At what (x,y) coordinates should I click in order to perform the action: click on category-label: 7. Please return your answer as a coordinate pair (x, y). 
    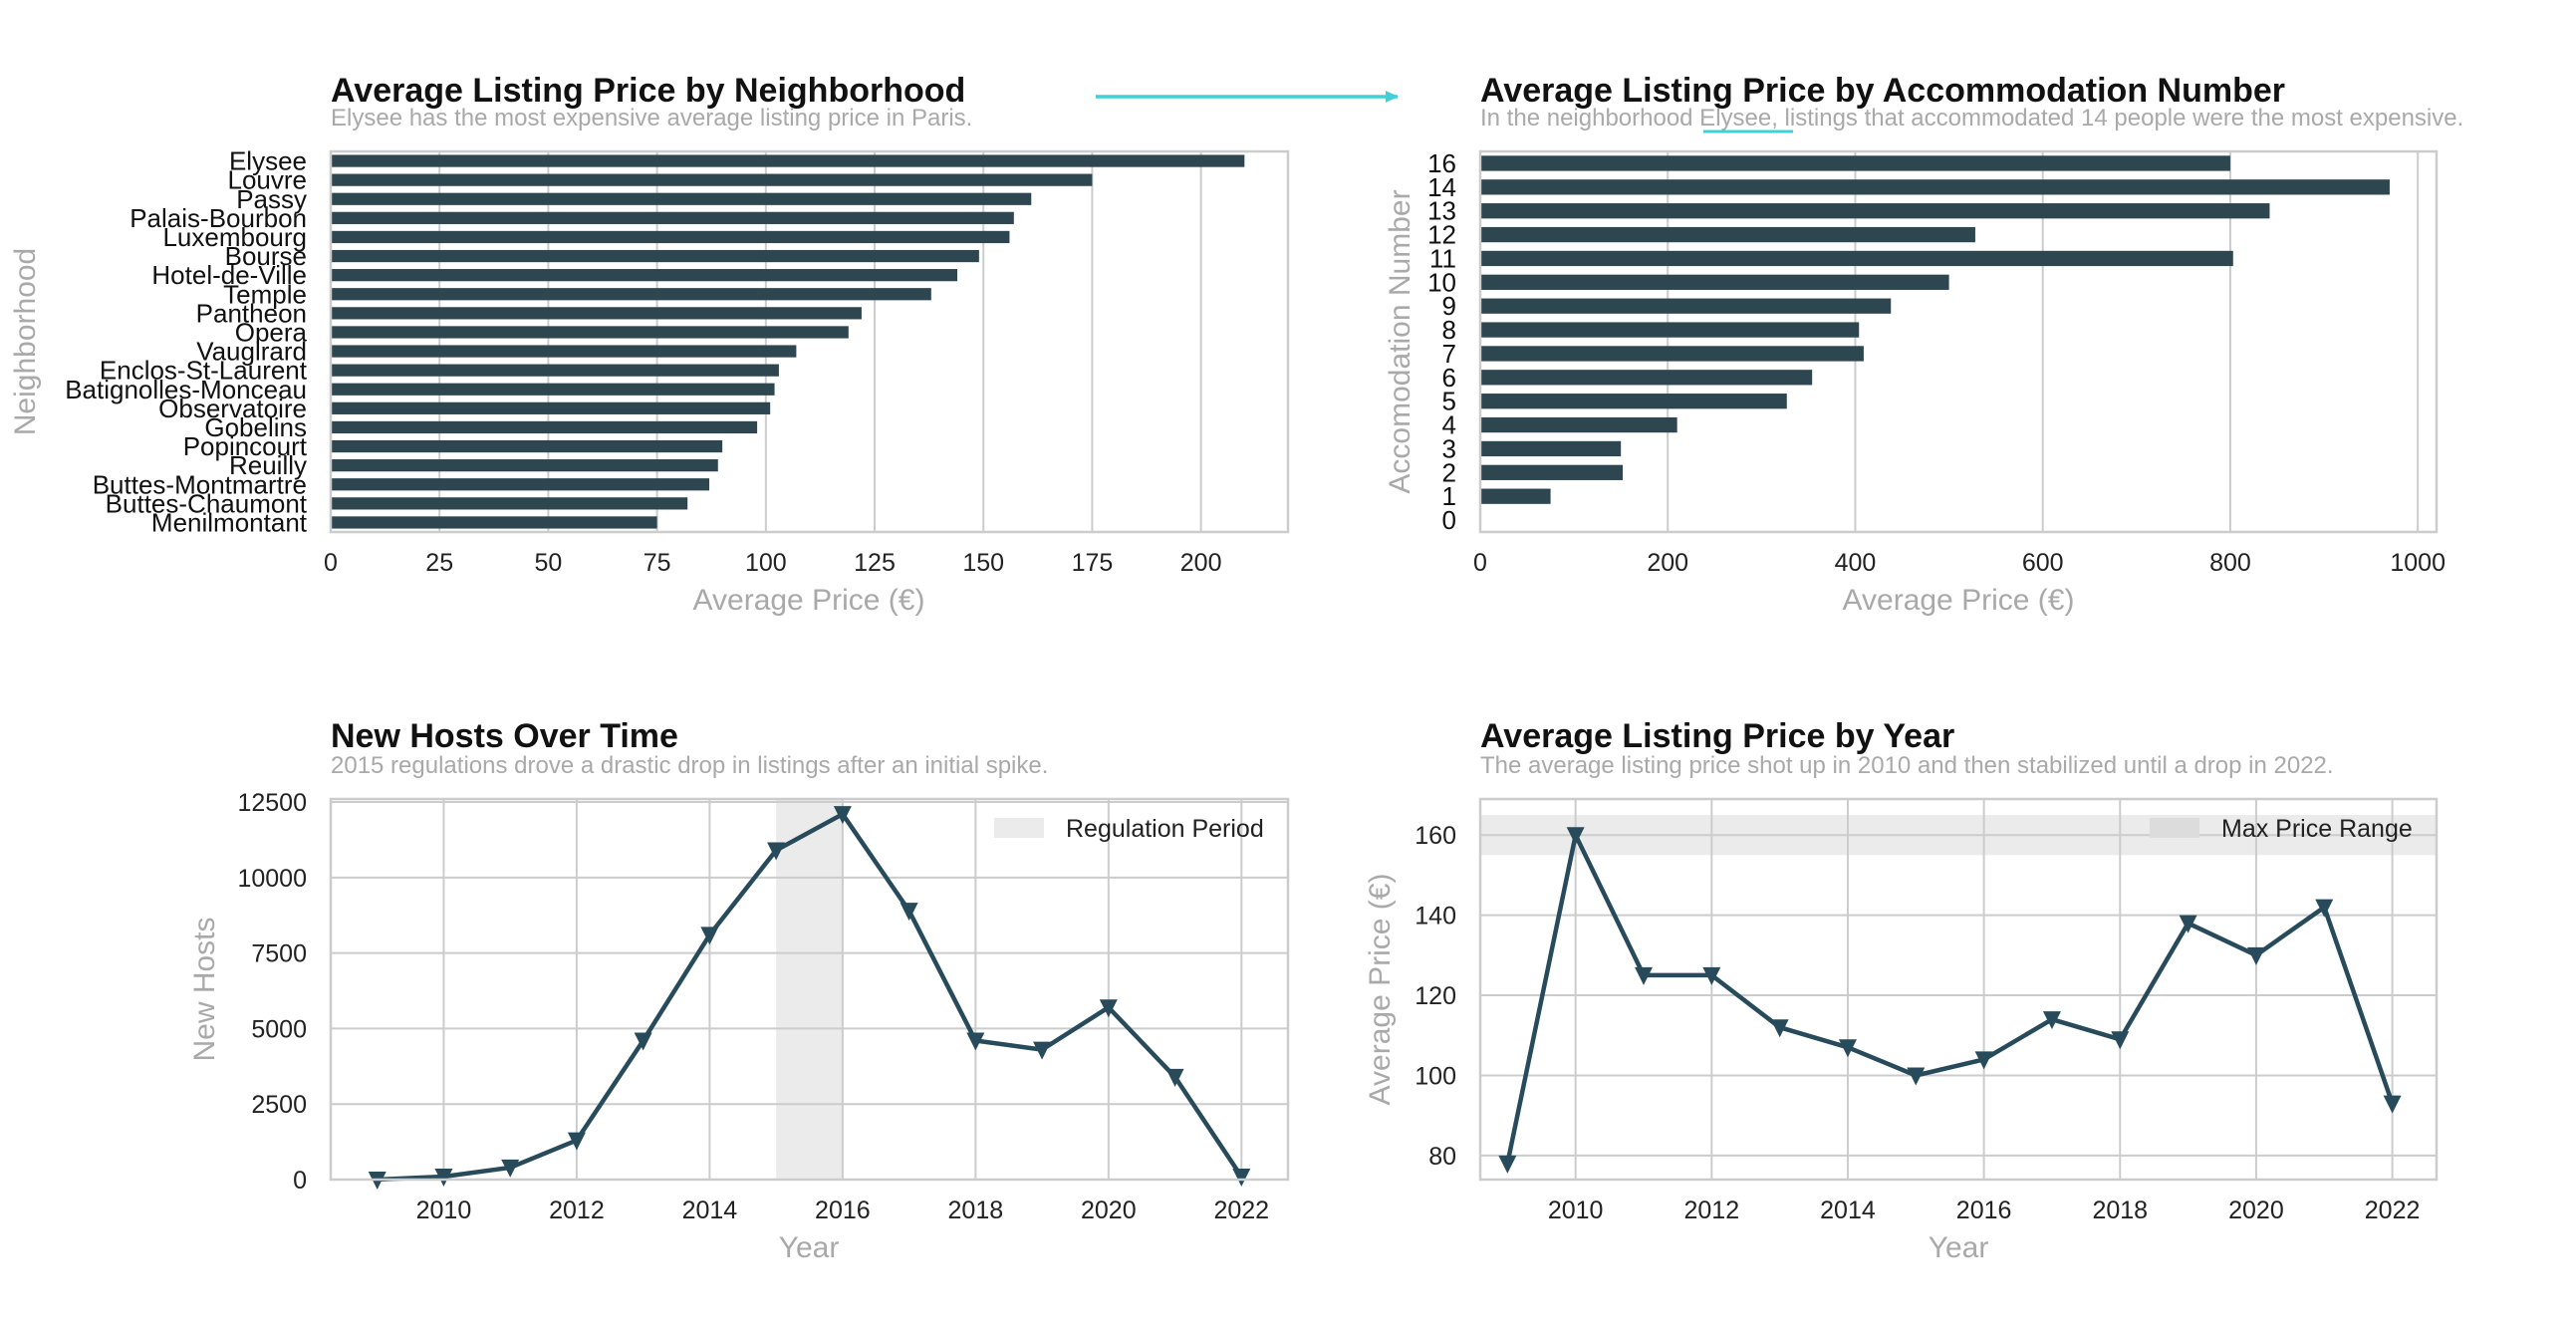
    Looking at the image, I should click on (1449, 354).